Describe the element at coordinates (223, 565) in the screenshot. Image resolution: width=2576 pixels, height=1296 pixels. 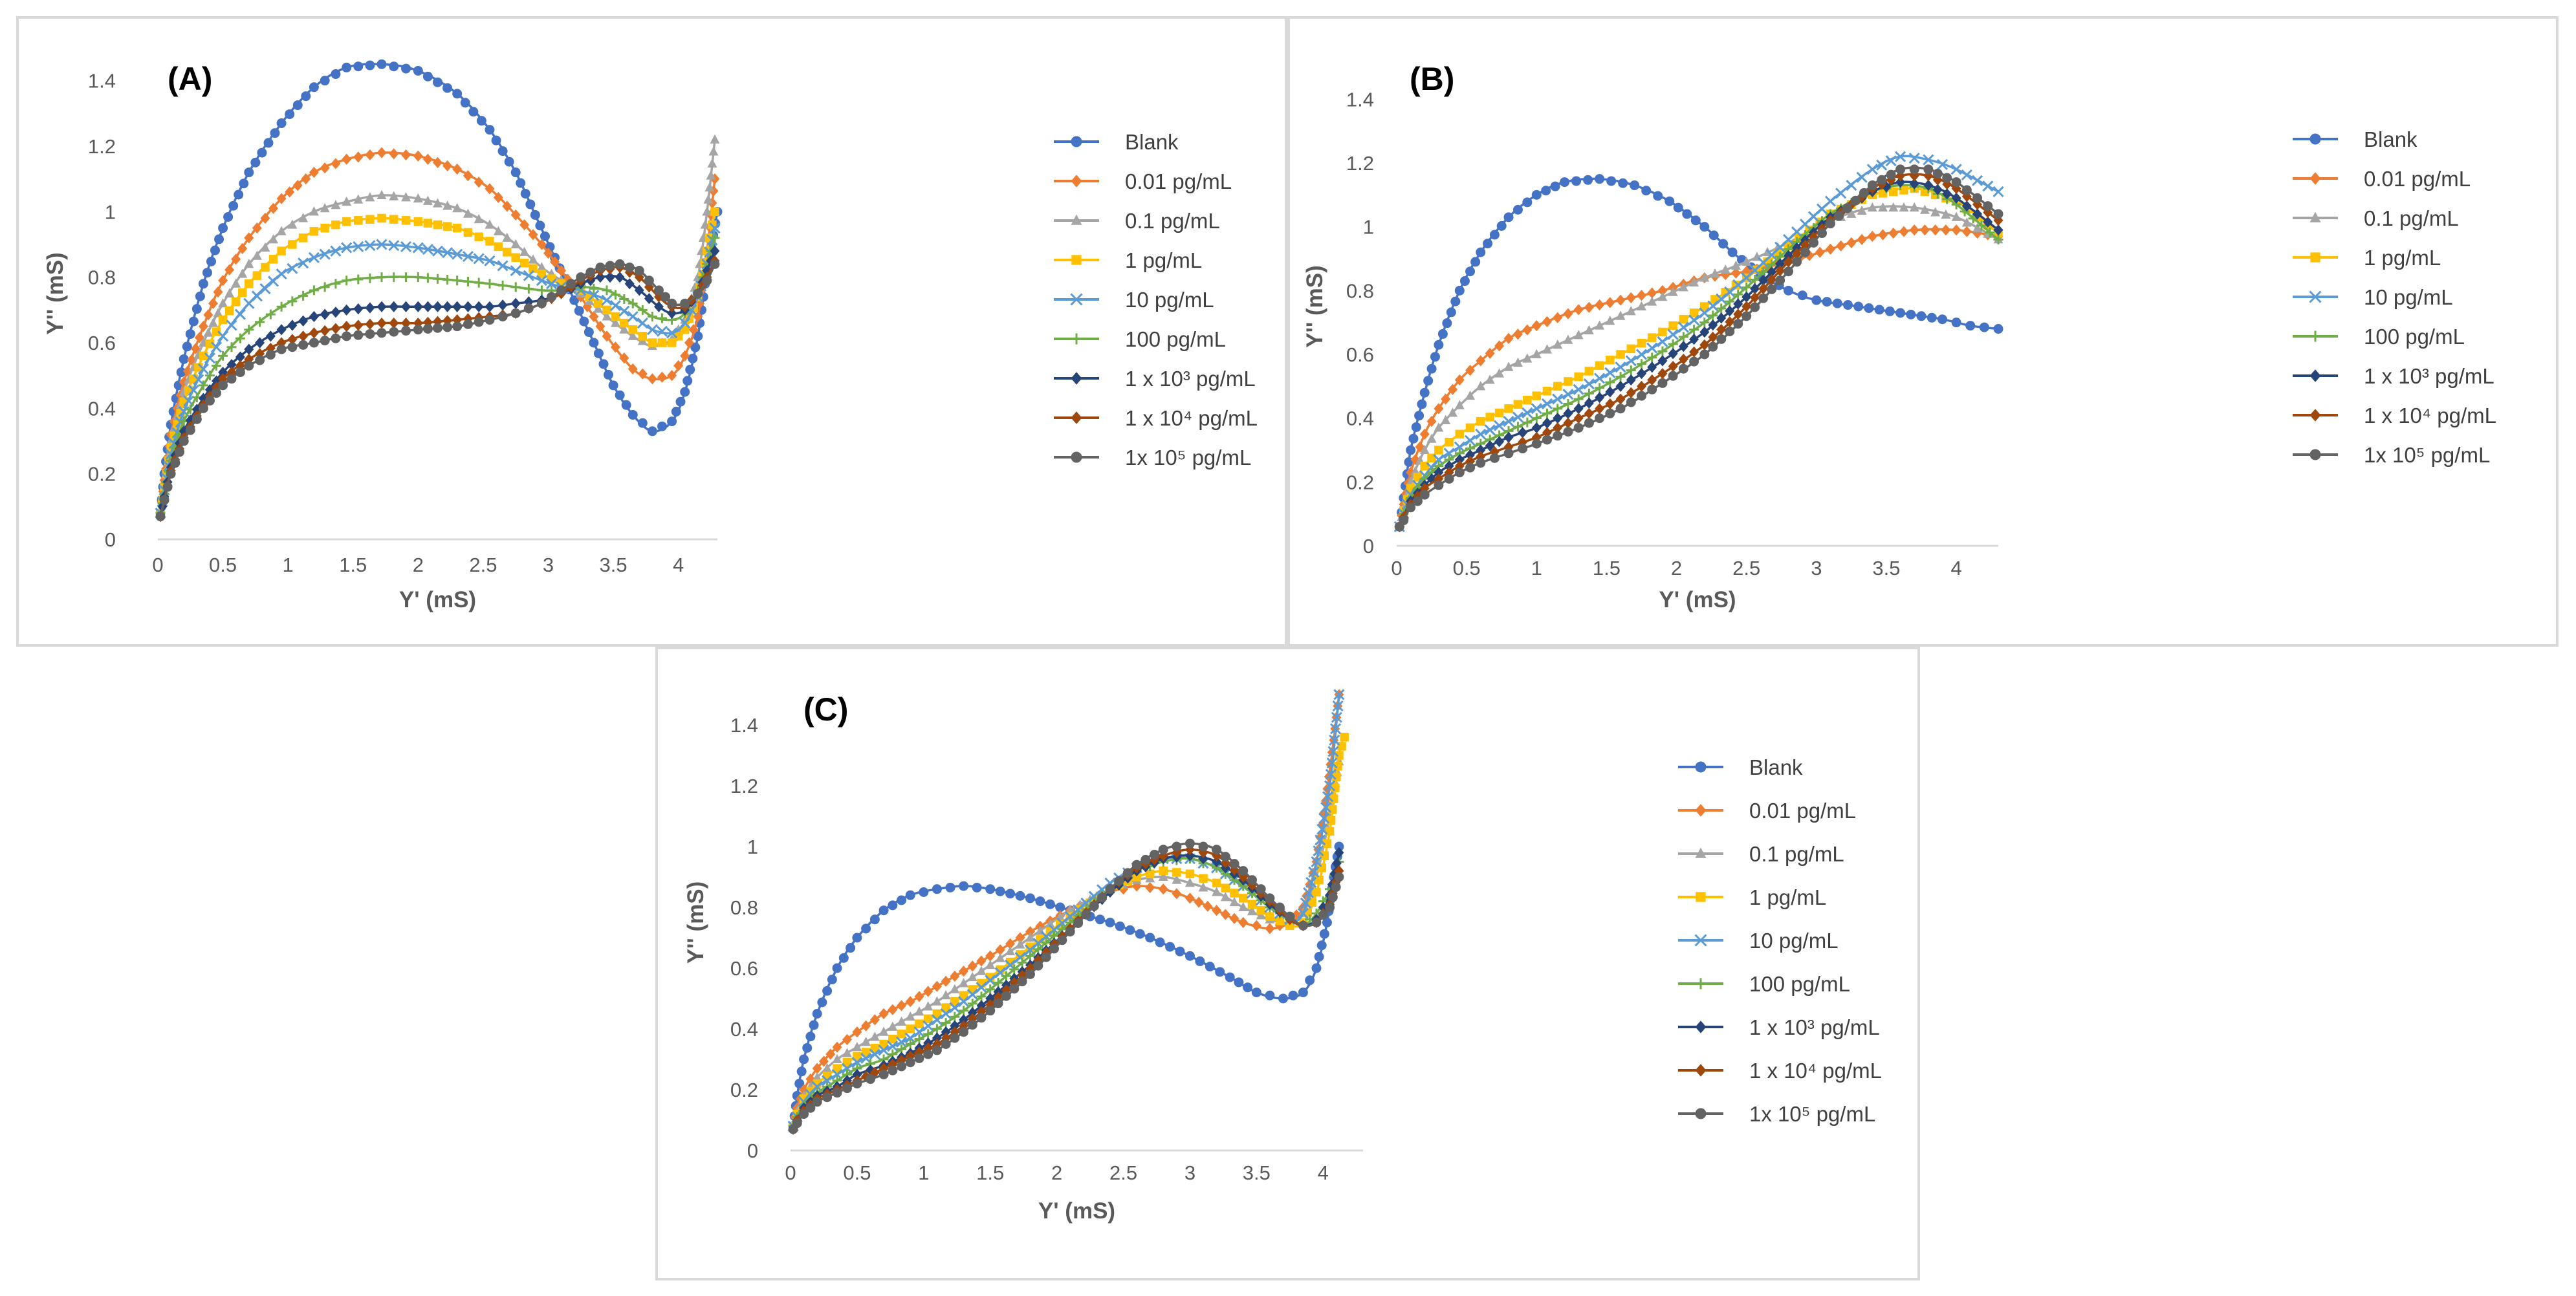
I see `x-tick-label: 0.5` at that location.